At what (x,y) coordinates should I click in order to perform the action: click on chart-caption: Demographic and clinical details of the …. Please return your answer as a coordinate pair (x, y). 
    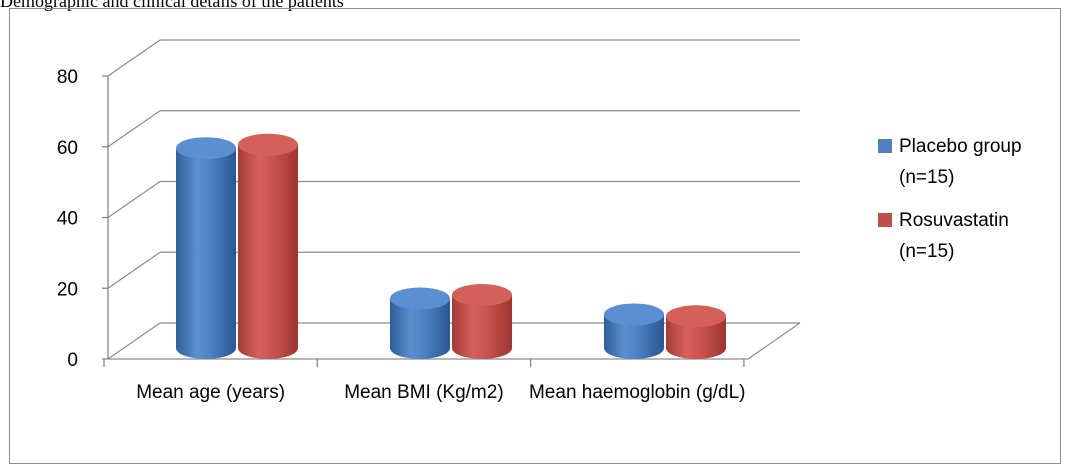
    Looking at the image, I should click on (172, 5).